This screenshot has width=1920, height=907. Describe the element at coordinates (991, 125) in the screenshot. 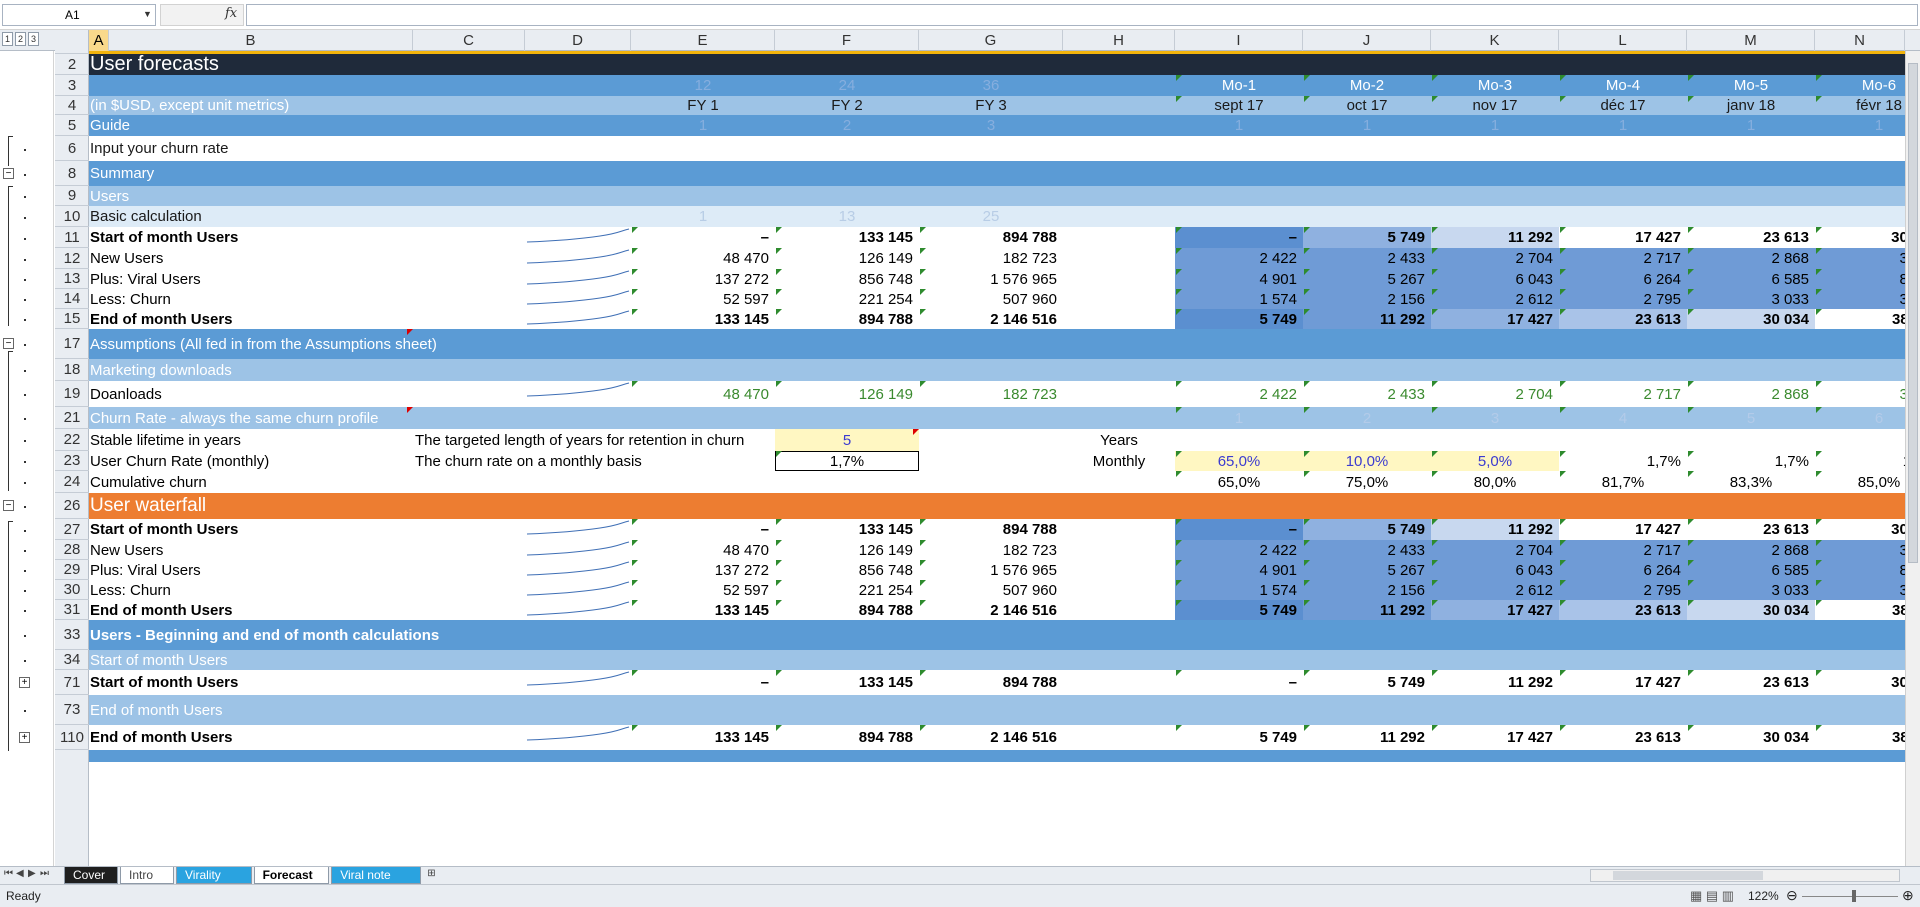

I see `guide-value: 3` at that location.